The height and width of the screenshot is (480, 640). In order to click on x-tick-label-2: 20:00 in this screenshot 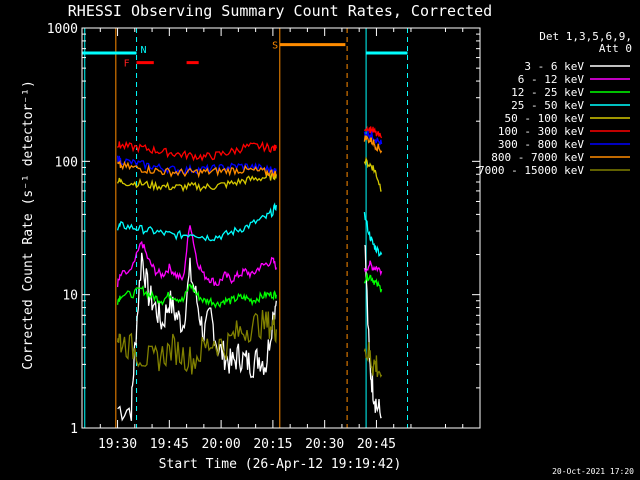, I will do `click(221, 444)`.